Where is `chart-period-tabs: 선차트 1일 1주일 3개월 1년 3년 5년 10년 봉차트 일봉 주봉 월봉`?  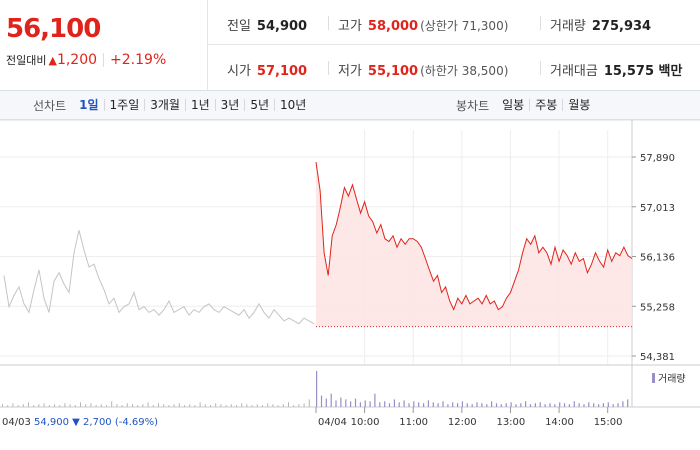
chart-period-tabs: 선차트 1일 1주일 3개월 1년 3년 5년 10년 봉차트 일봉 주봉 월봉 is located at coordinates (350, 105).